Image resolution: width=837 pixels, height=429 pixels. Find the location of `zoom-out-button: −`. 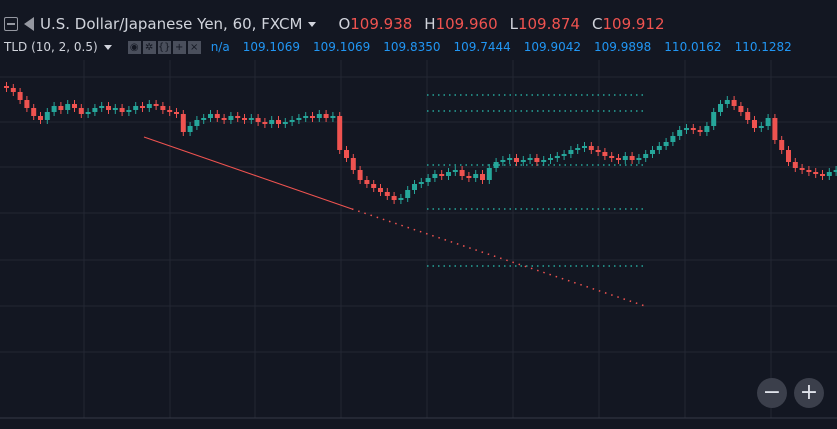

zoom-out-button: − is located at coordinates (772, 393).